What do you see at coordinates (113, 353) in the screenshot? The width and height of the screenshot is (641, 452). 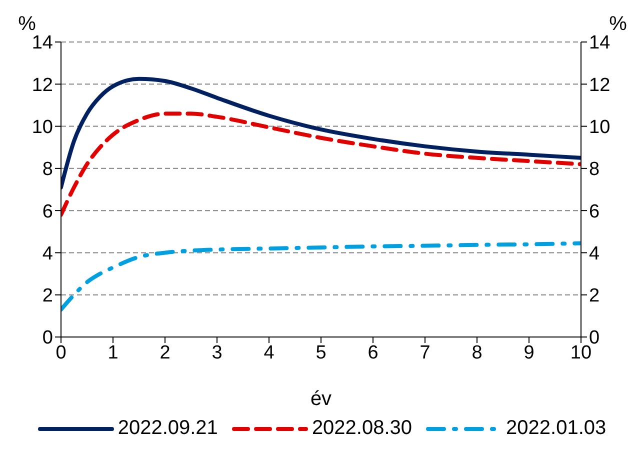 I see `x-tick-label: 1` at bounding box center [113, 353].